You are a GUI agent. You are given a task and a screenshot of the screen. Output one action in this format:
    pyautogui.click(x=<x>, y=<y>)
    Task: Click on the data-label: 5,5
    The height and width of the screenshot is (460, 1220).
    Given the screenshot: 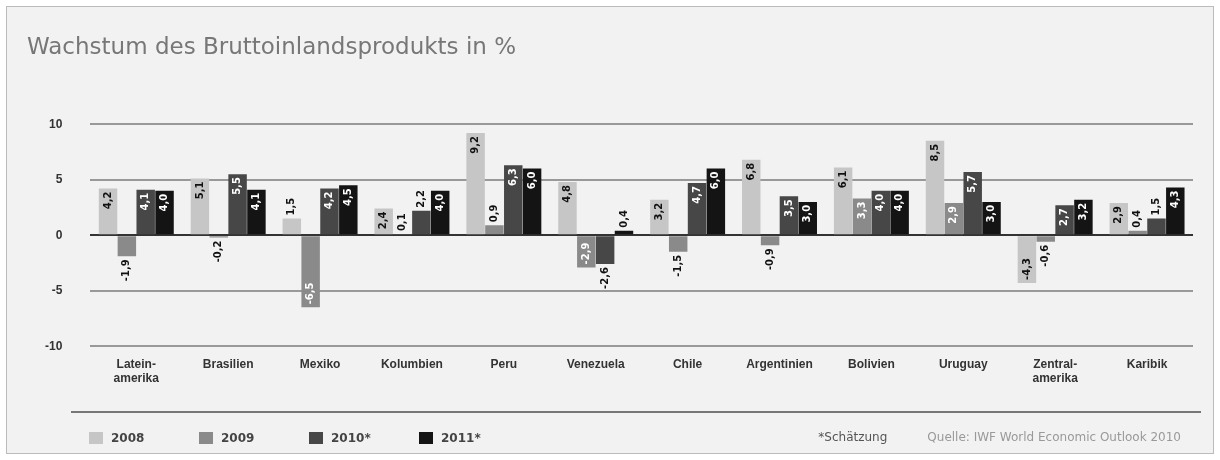 What is the action you would take?
    pyautogui.click(x=237, y=186)
    